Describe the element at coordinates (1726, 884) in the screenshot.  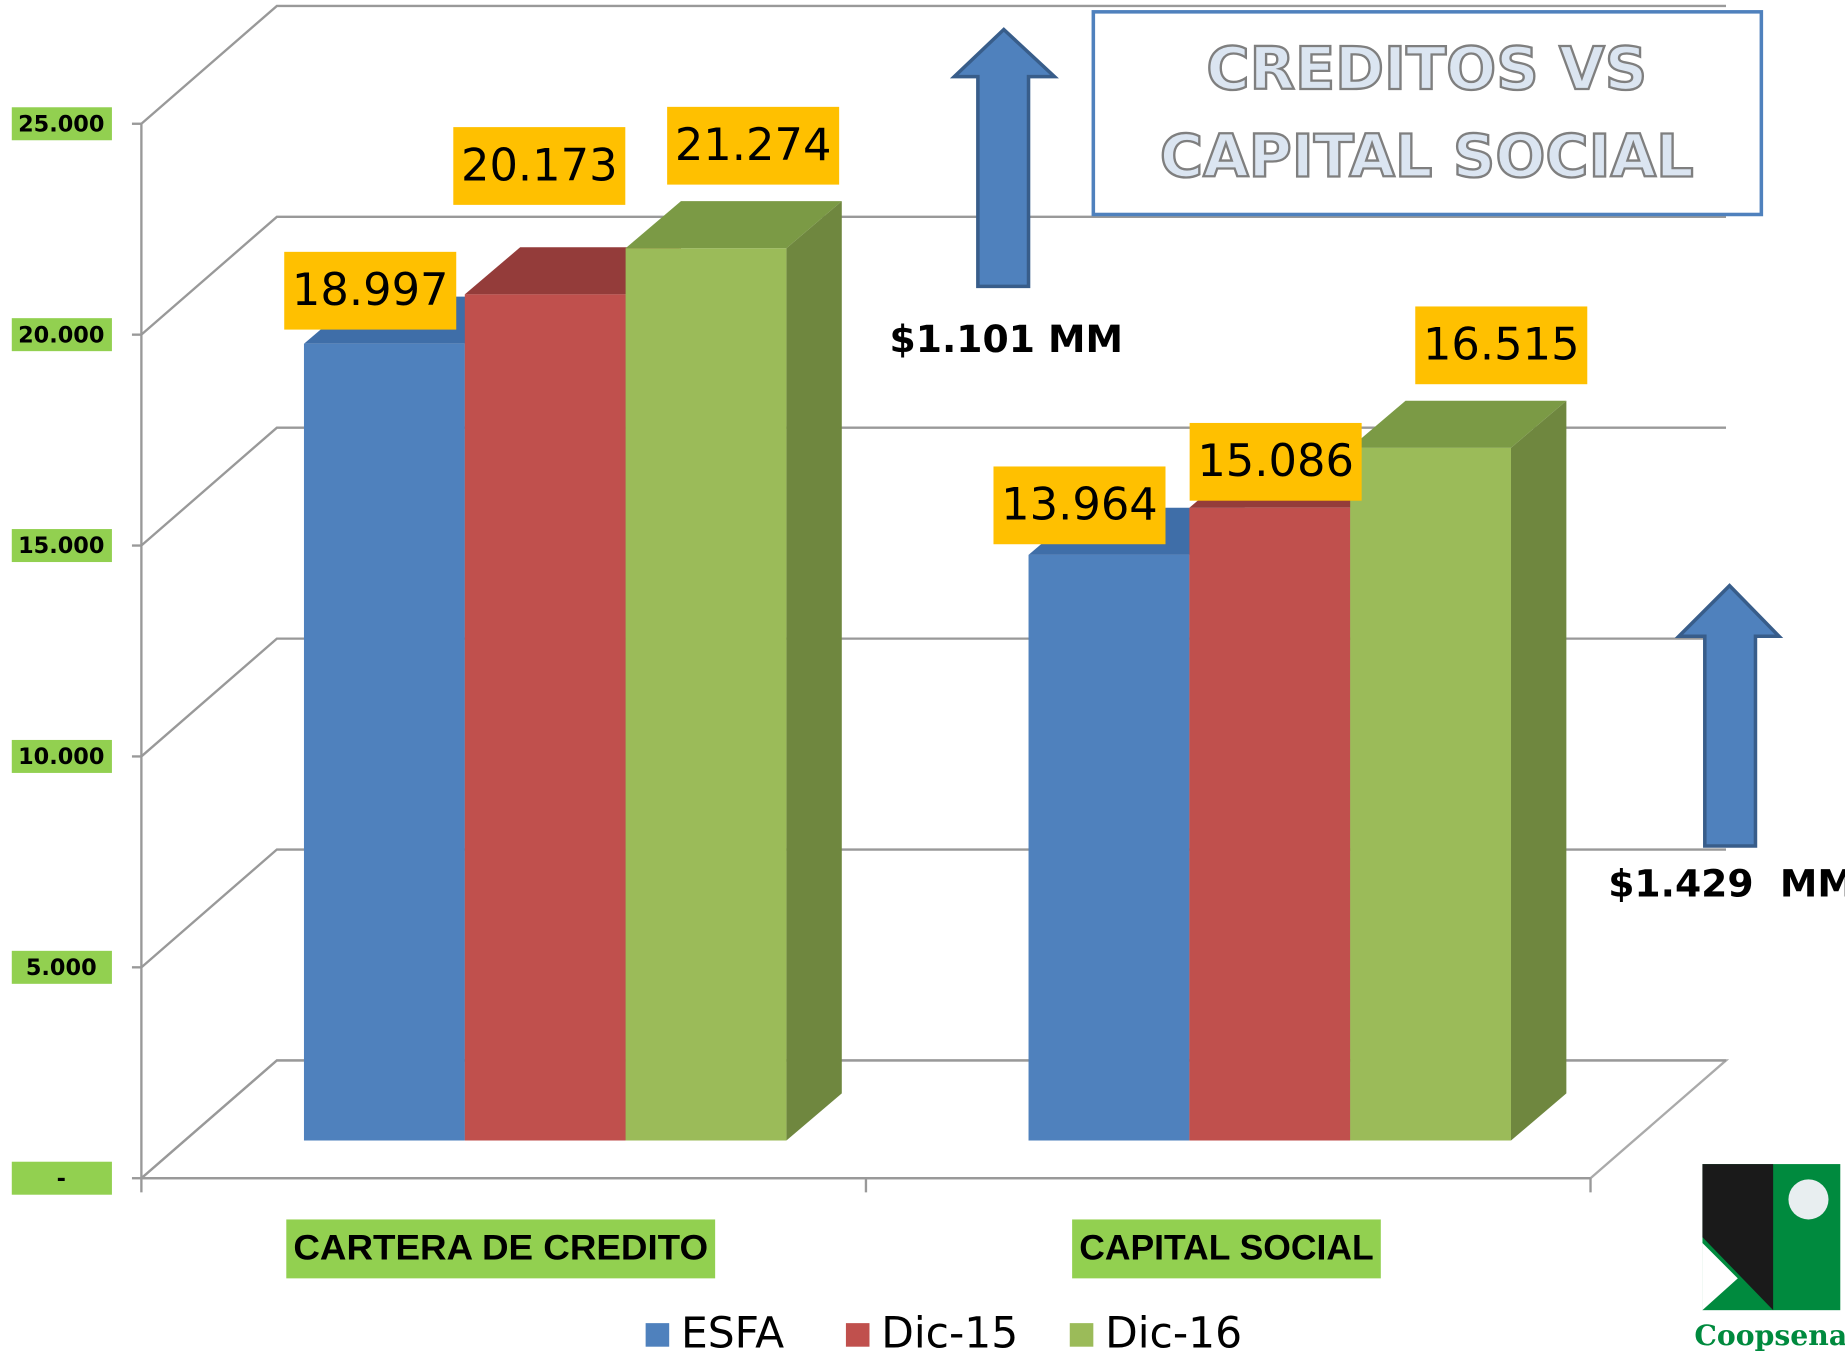
I see `annotation: $1.429 MM` at that location.